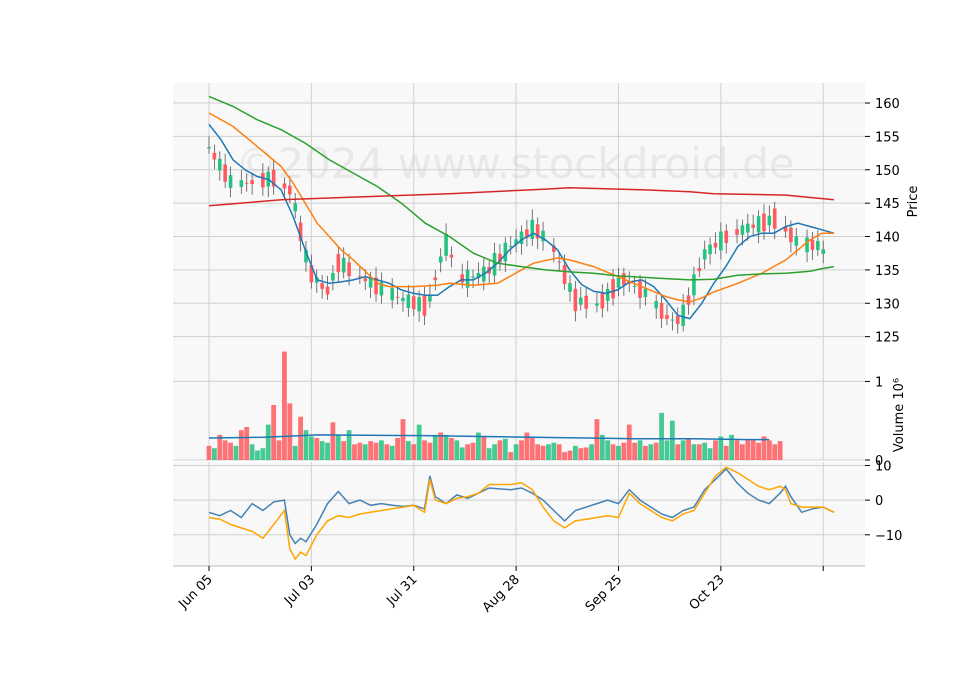 The image size is (960, 690). I want to click on price-tick-label: 155, so click(887, 137).